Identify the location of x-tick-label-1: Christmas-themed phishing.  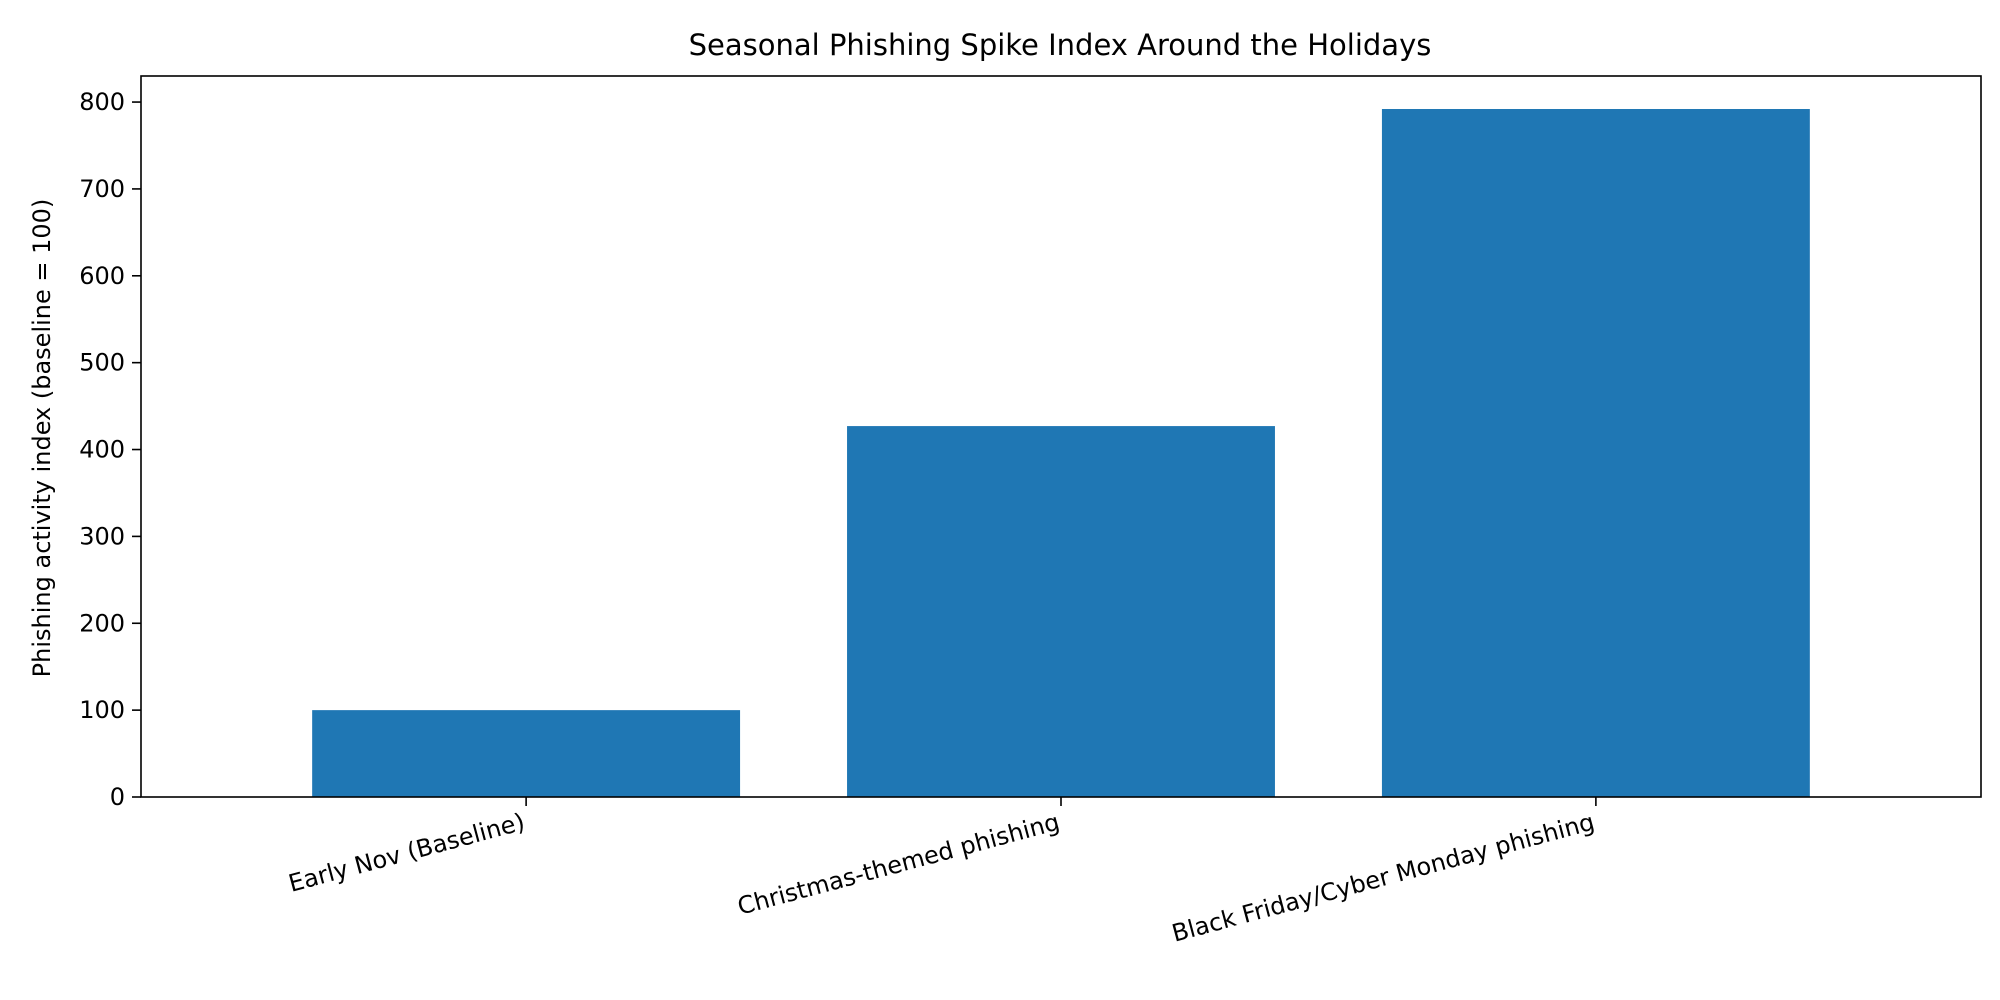
(899, 864).